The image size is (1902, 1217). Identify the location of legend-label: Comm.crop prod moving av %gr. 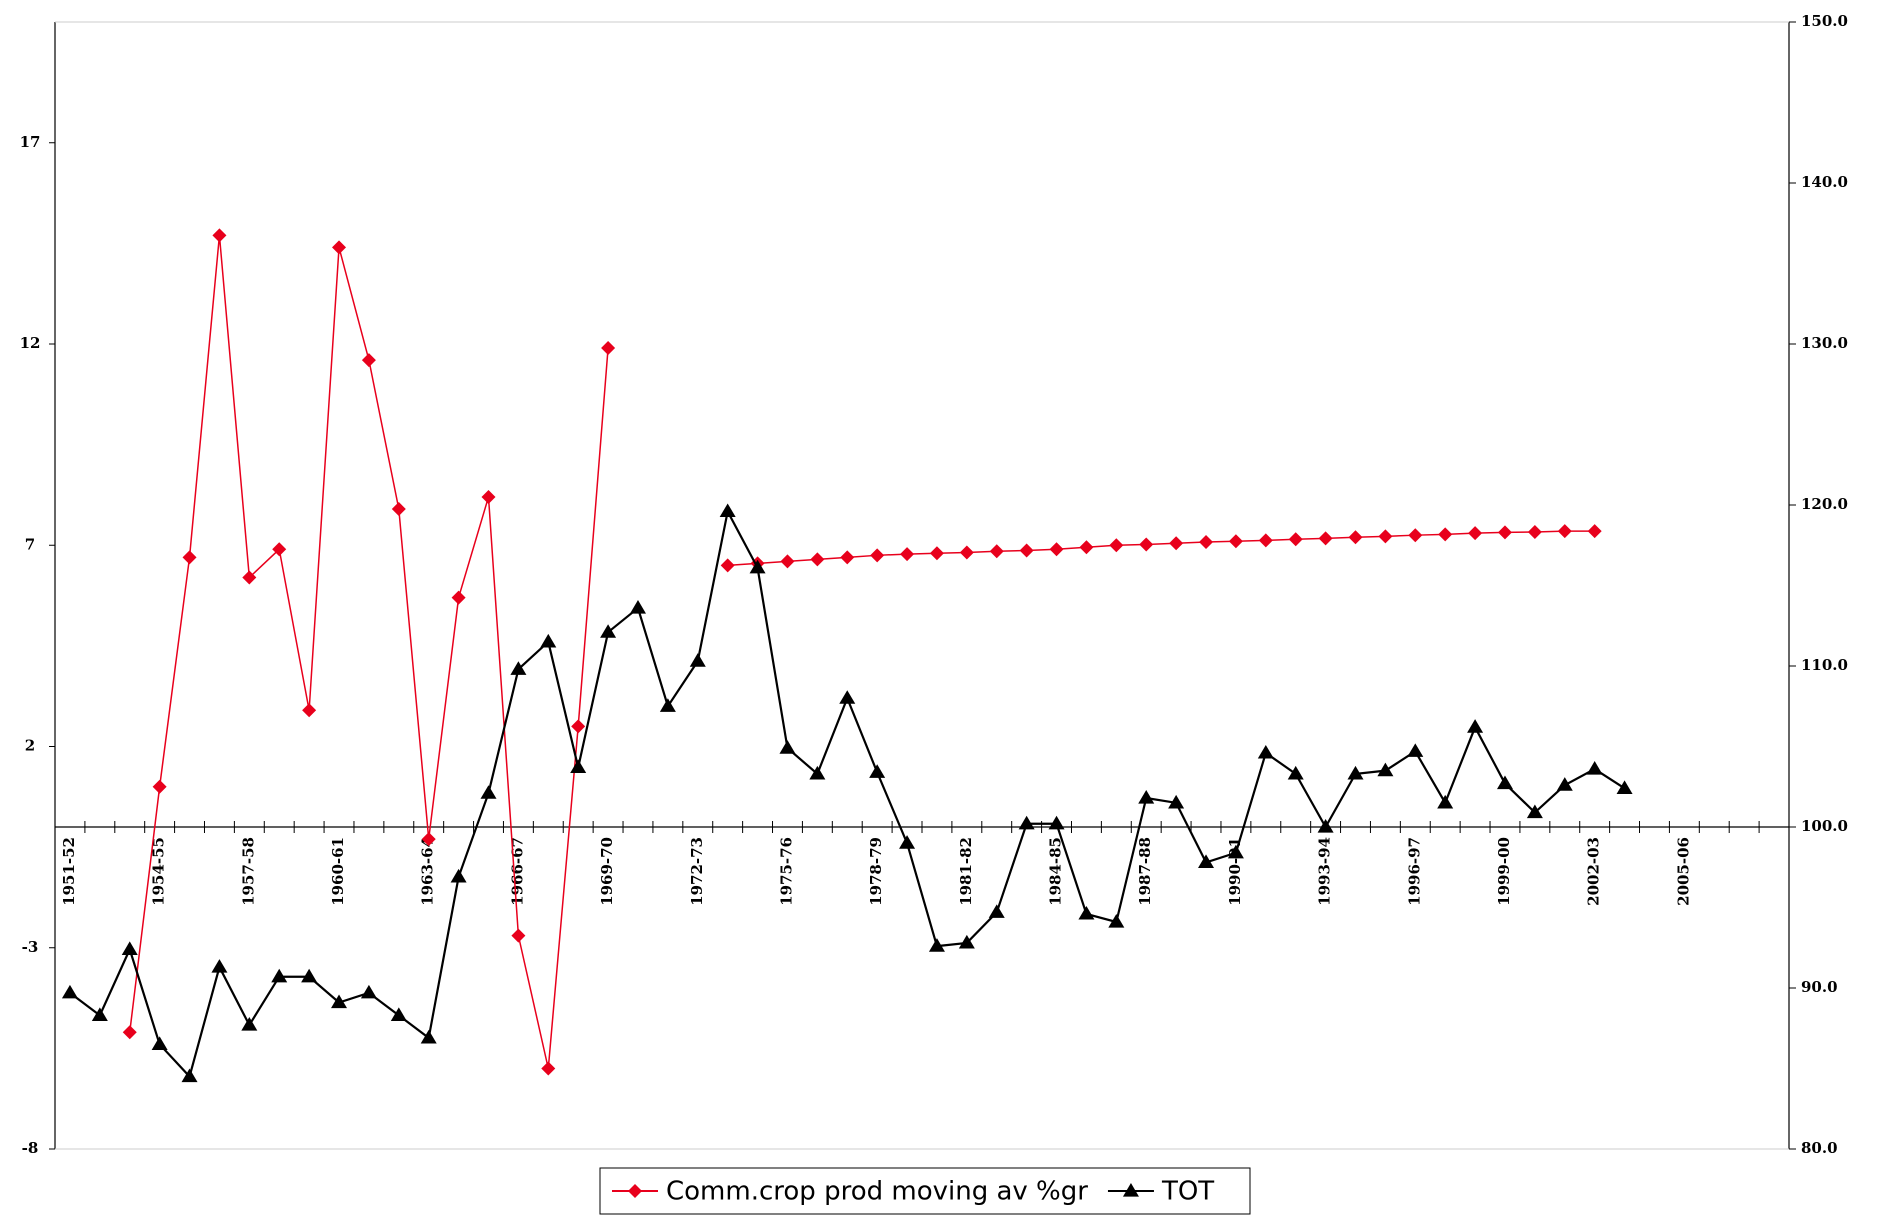
(877, 1192).